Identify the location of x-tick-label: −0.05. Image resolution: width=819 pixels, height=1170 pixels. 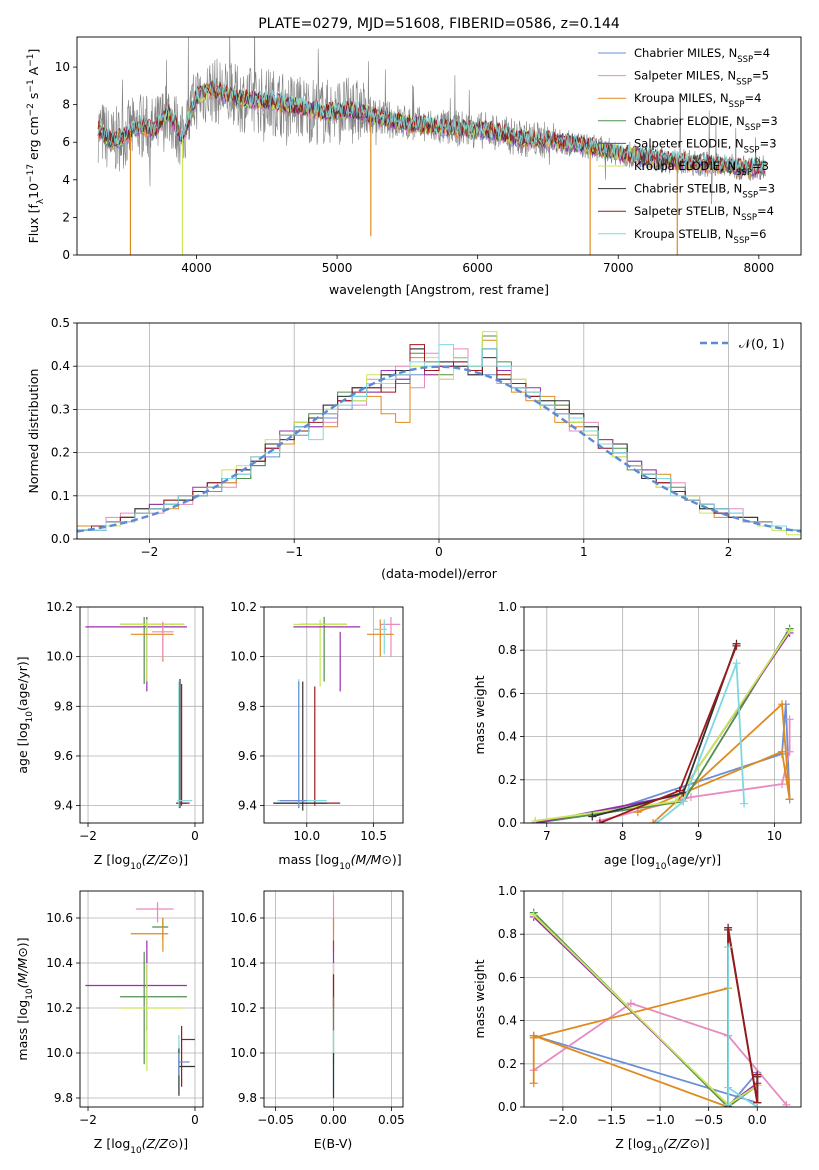
(275, 1120).